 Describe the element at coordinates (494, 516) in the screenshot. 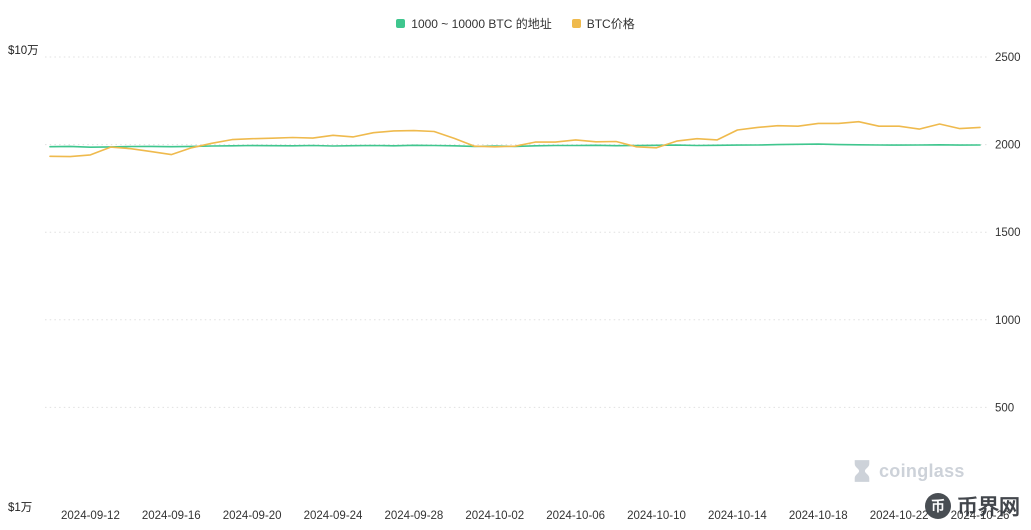

I see `x-axis-tick-label: 2024-10-02` at that location.